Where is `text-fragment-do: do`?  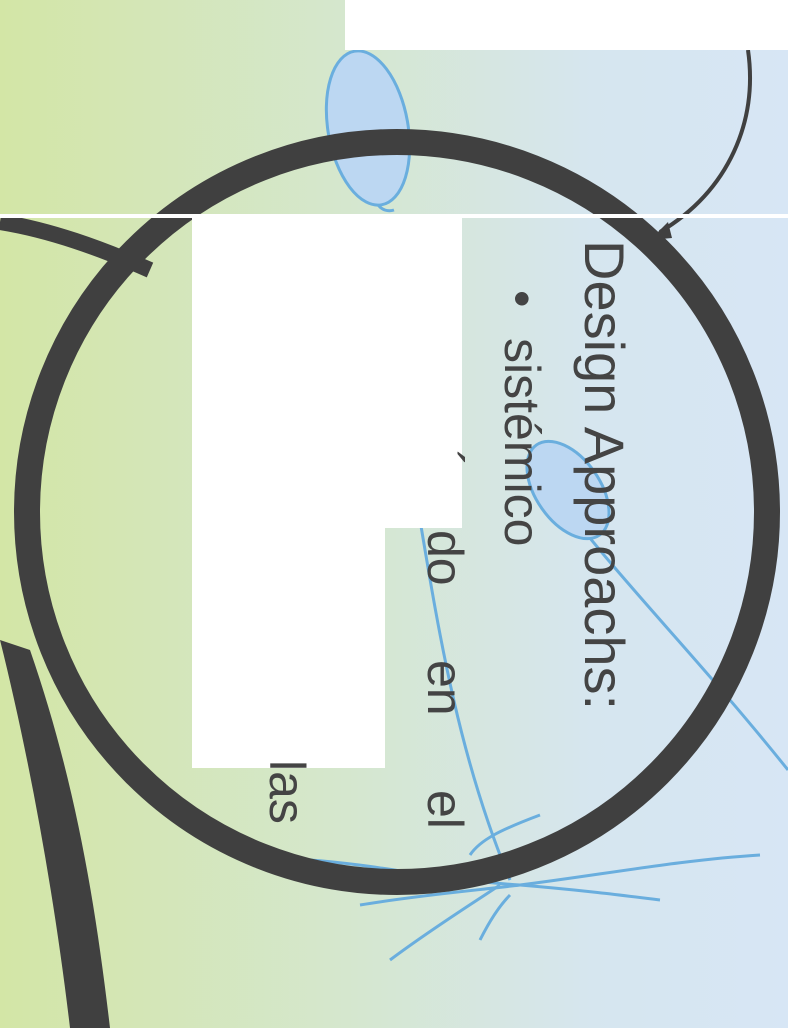
text-fragment-do: do is located at coordinates (445, 558).